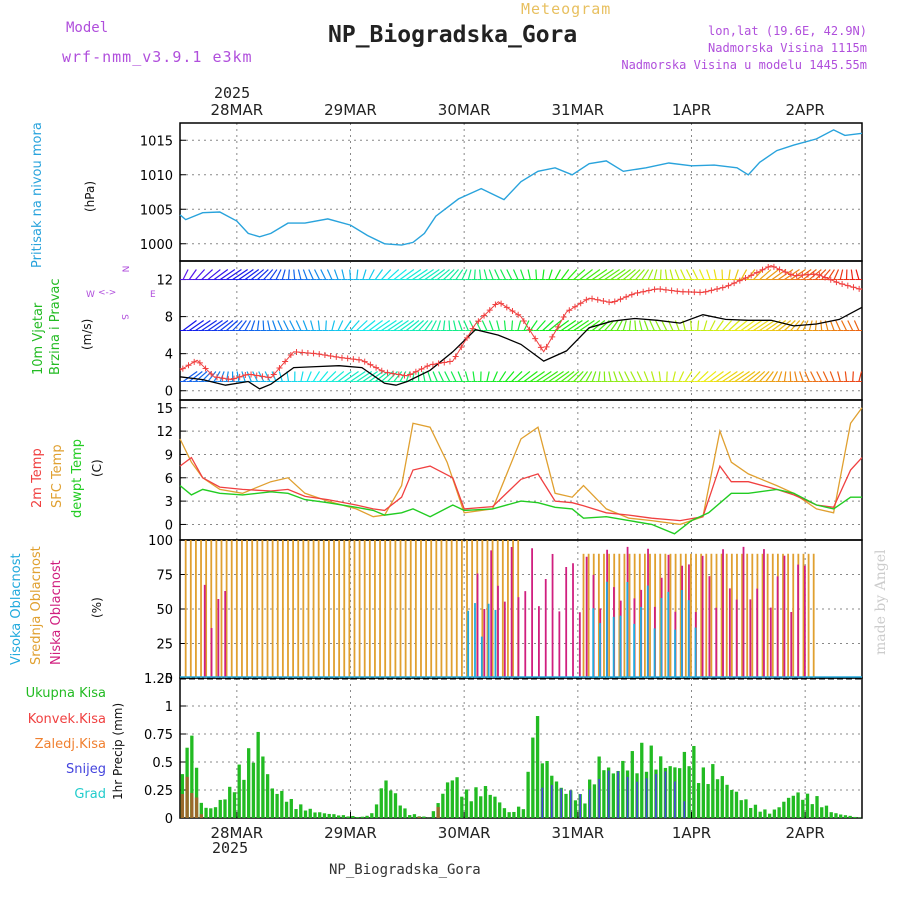  I want to click on y-tick-label: 1000, so click(156, 245).